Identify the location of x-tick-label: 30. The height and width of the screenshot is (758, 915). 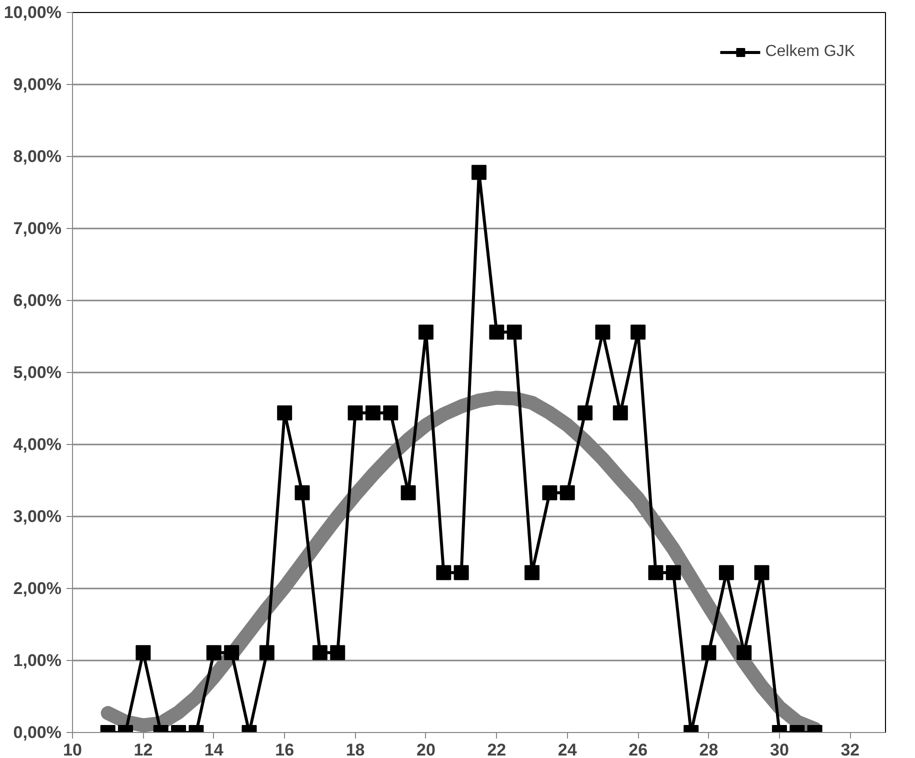
(779, 749).